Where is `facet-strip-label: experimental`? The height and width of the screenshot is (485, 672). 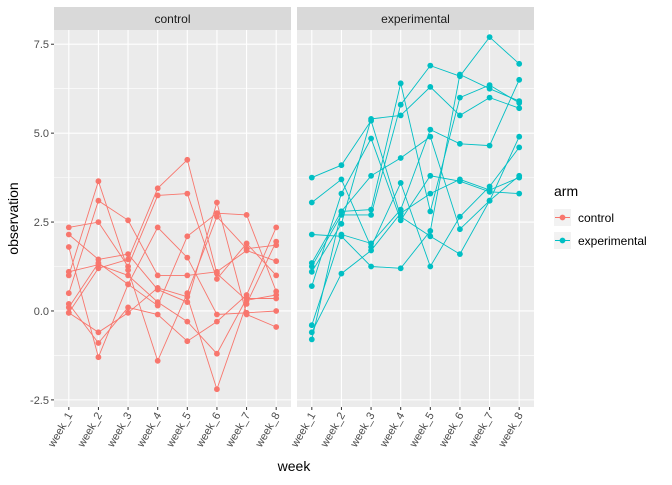 facet-strip-label: experimental is located at coordinates (415, 19).